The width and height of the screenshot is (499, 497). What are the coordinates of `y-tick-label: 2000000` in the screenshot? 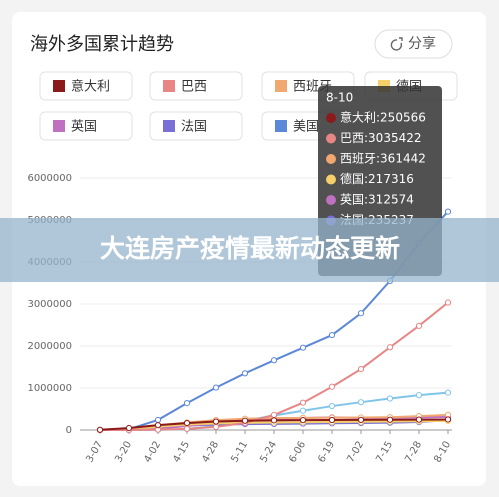 It's located at (49, 346).